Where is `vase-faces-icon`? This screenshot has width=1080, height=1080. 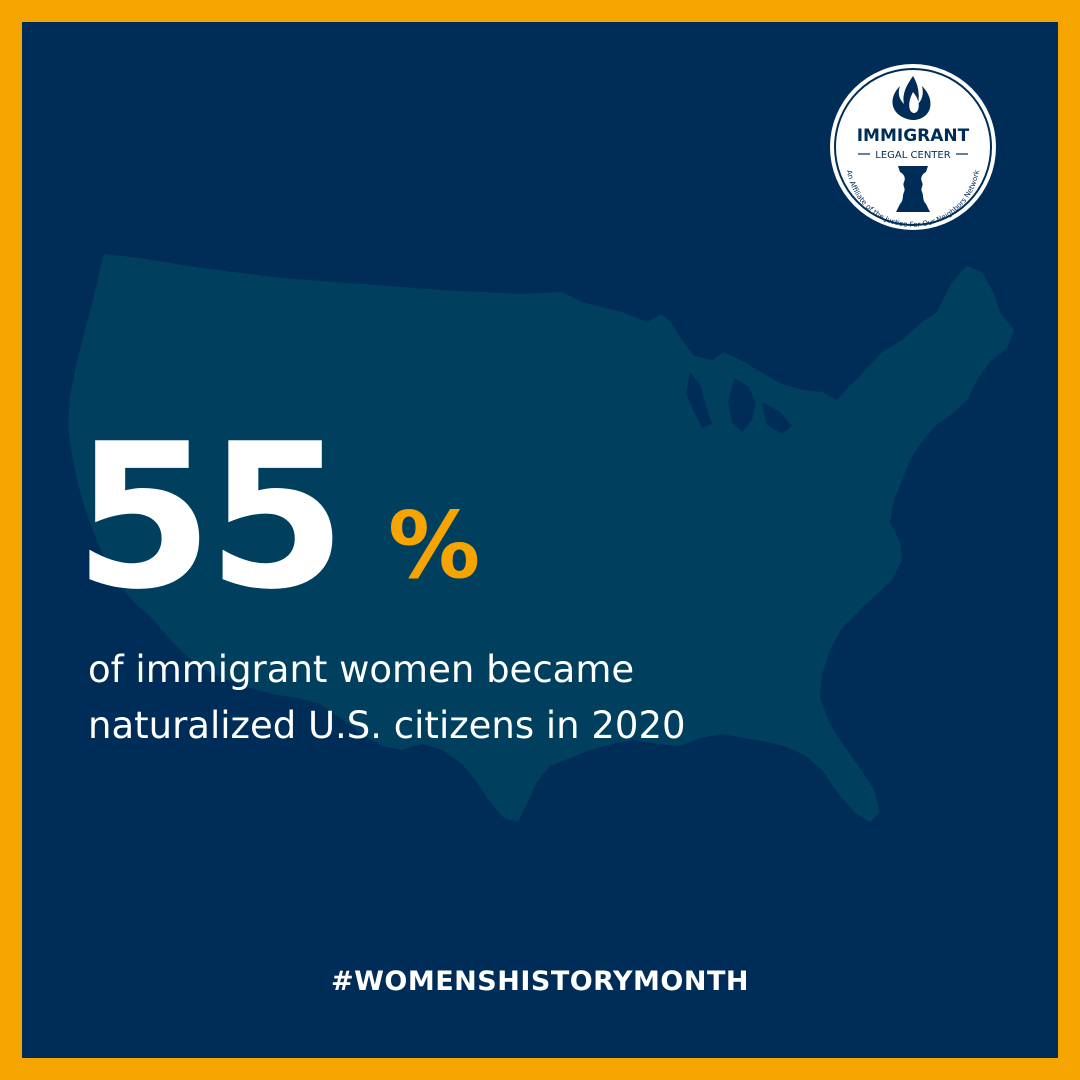 vase-faces-icon is located at coordinates (913, 189).